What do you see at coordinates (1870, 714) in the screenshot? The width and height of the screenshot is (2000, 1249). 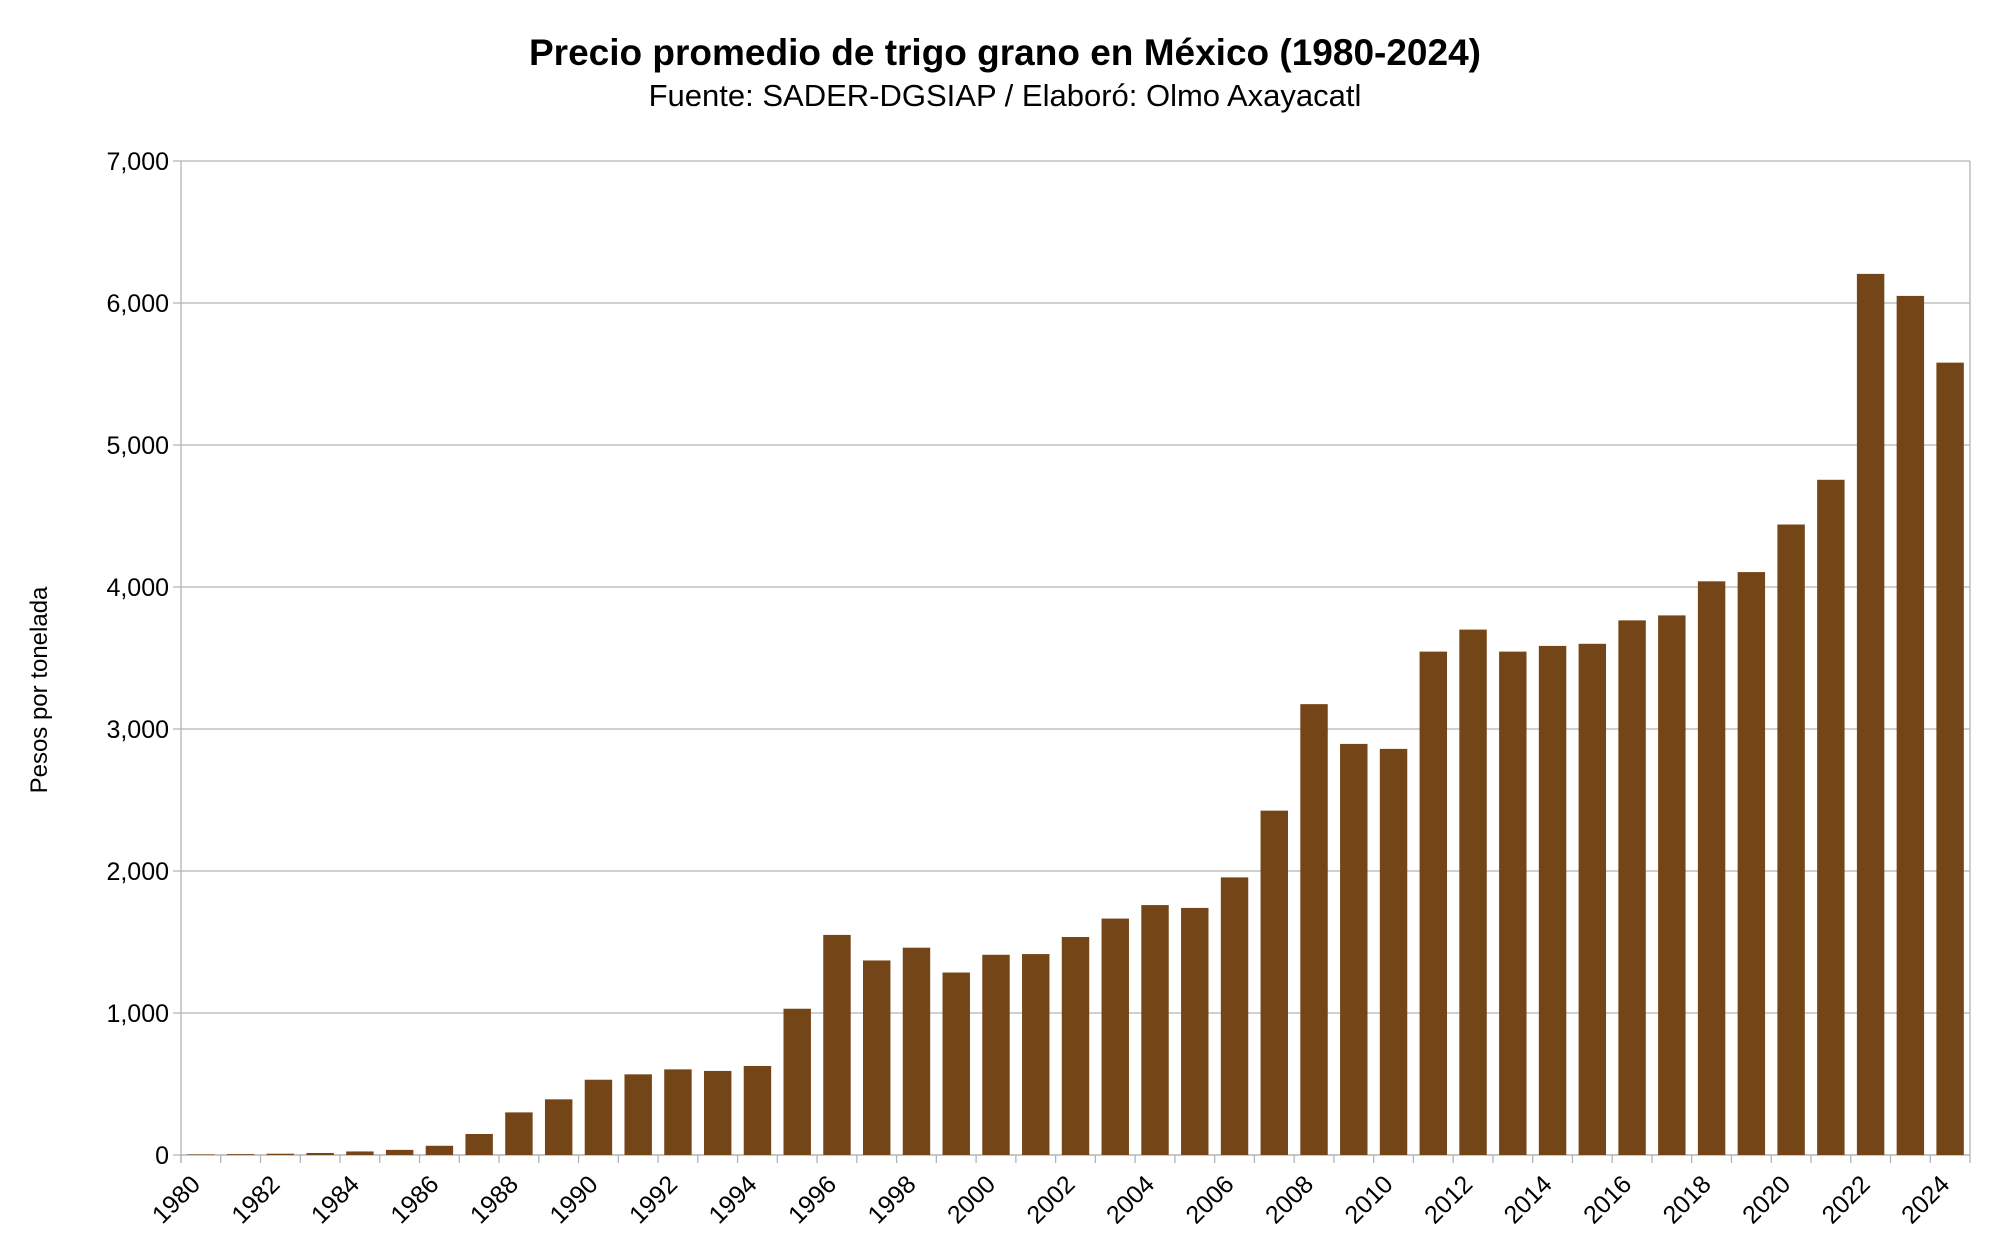 I see `bar-2022` at bounding box center [1870, 714].